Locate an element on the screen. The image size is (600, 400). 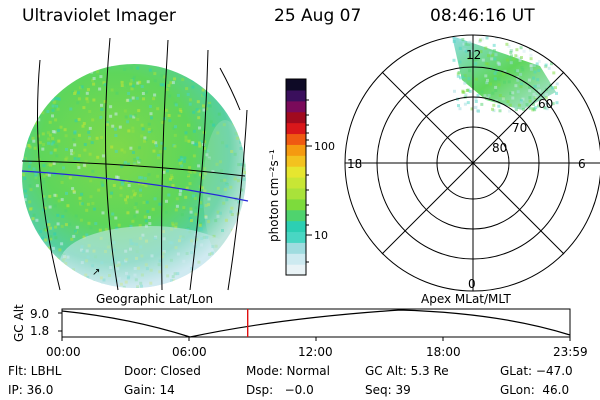
time-tick-0000: 00:00 is located at coordinates (63, 352).